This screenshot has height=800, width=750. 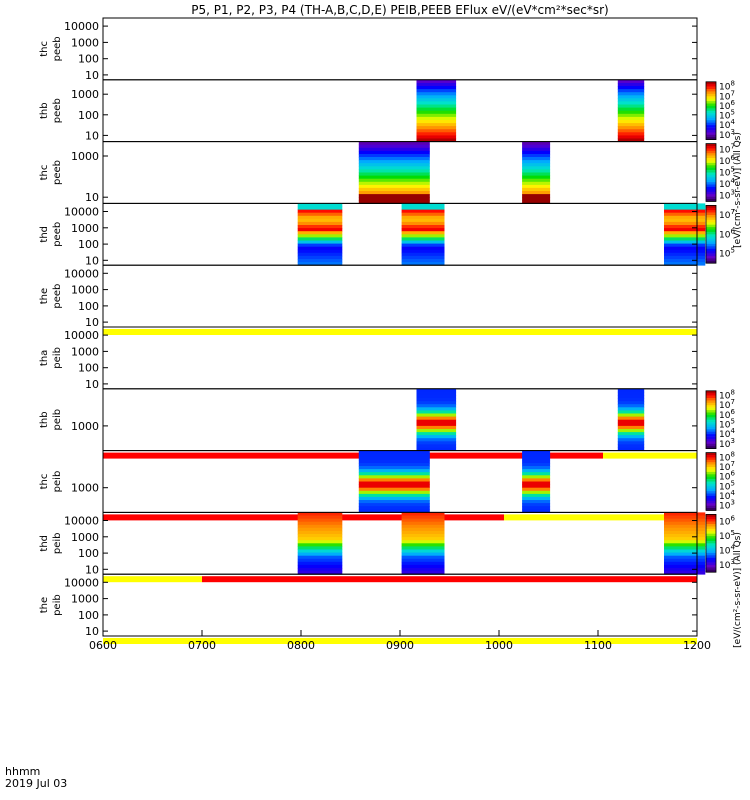 I want to click on panel-thc-peeb: 10 1000 thc peeb, so click(x=368, y=172).